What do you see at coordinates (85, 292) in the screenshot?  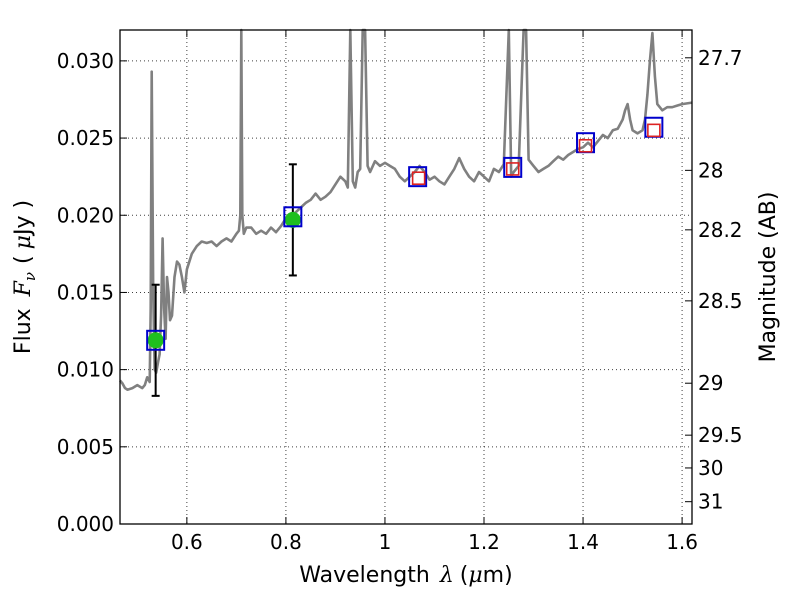 I see `y-tick-label: 0.015` at bounding box center [85, 292].